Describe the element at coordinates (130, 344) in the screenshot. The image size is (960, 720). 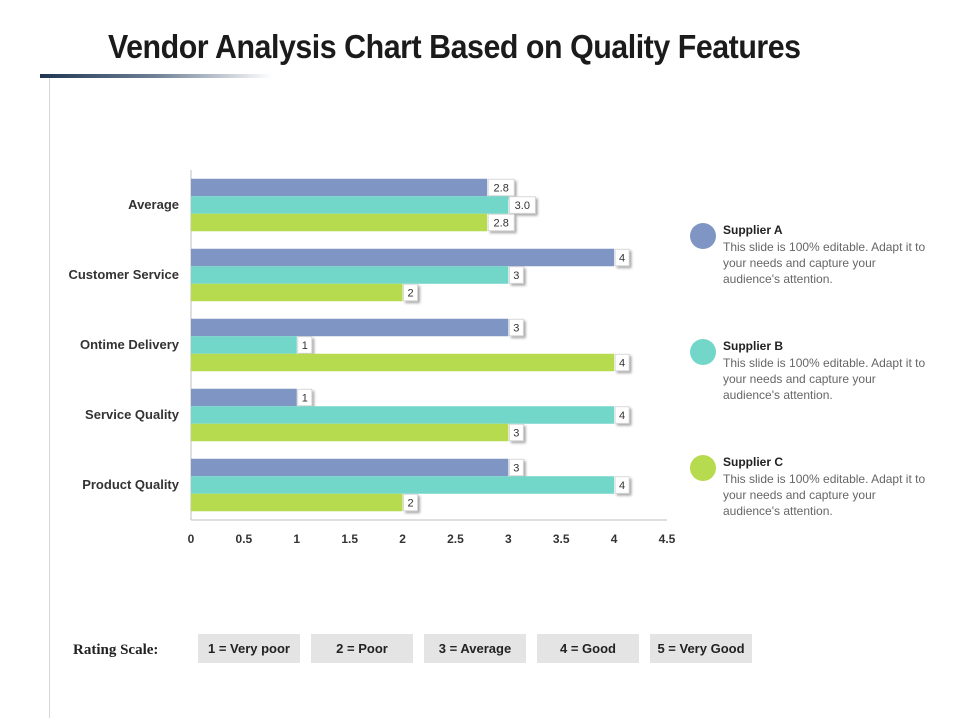
I see `category-label: Ontime Delivery` at that location.